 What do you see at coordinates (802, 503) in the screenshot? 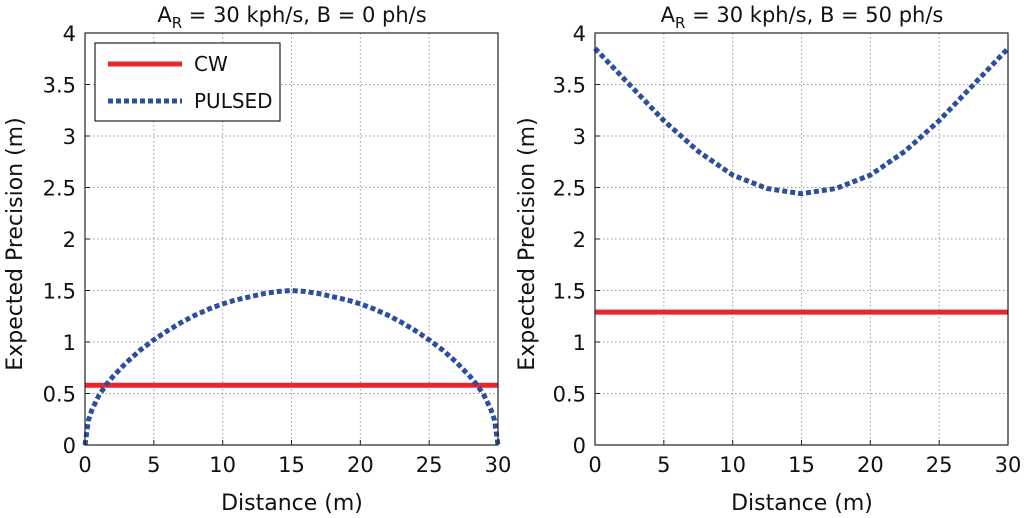
I see `right-x-axis-label: Distance (m)` at bounding box center [802, 503].